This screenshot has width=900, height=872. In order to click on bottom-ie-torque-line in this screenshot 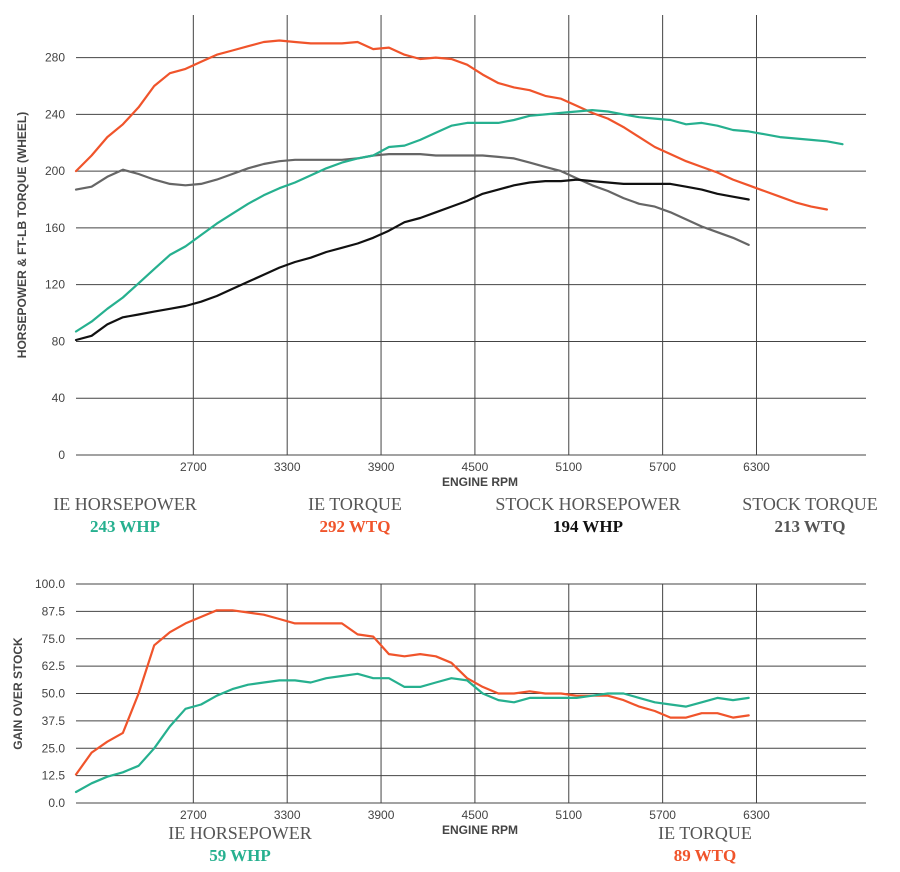, I will do `click(412, 692)`.